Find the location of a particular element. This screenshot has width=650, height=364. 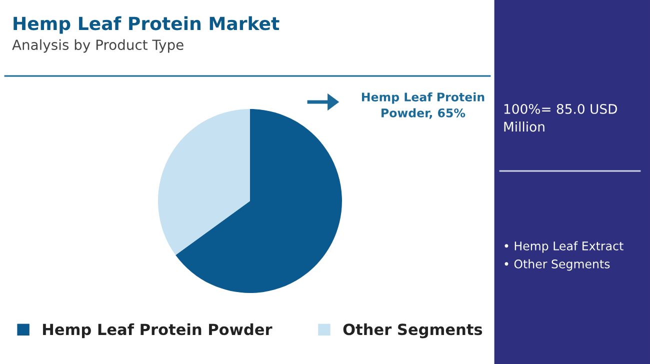

legend-label: Hemp Leaf Protein Powder is located at coordinates (157, 330).